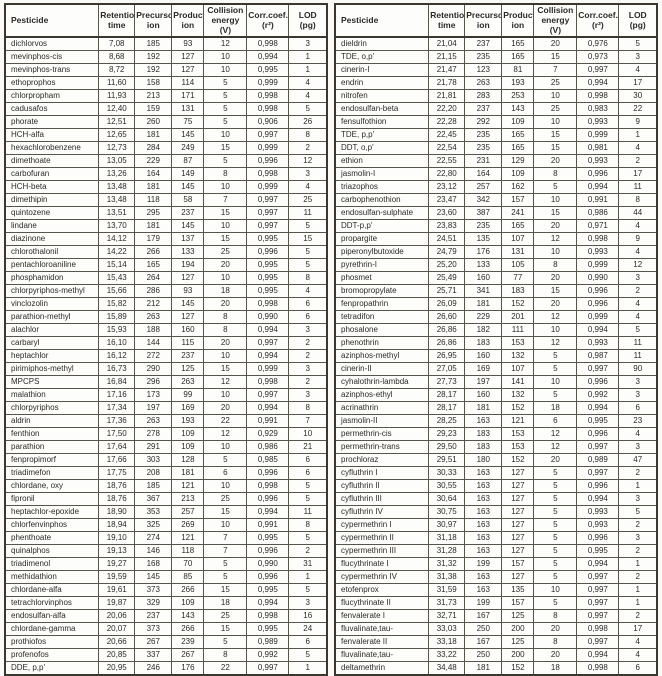 The width and height of the screenshot is (662, 676). I want to click on table-row: dimethoate 13,05 229 87 5 0,996 12, so click(166, 161).